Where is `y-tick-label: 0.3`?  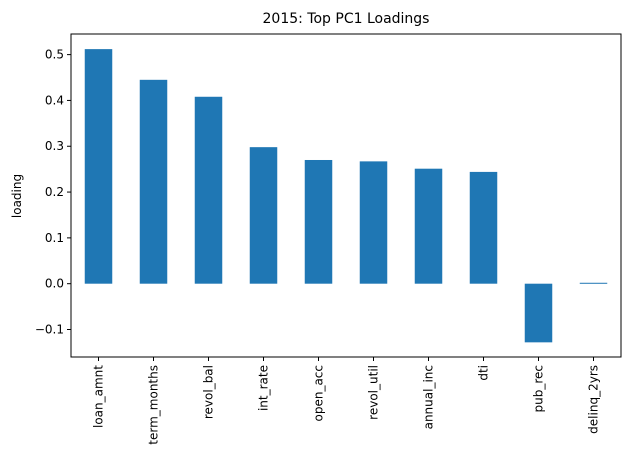
y-tick-label: 0.3 is located at coordinates (54, 146).